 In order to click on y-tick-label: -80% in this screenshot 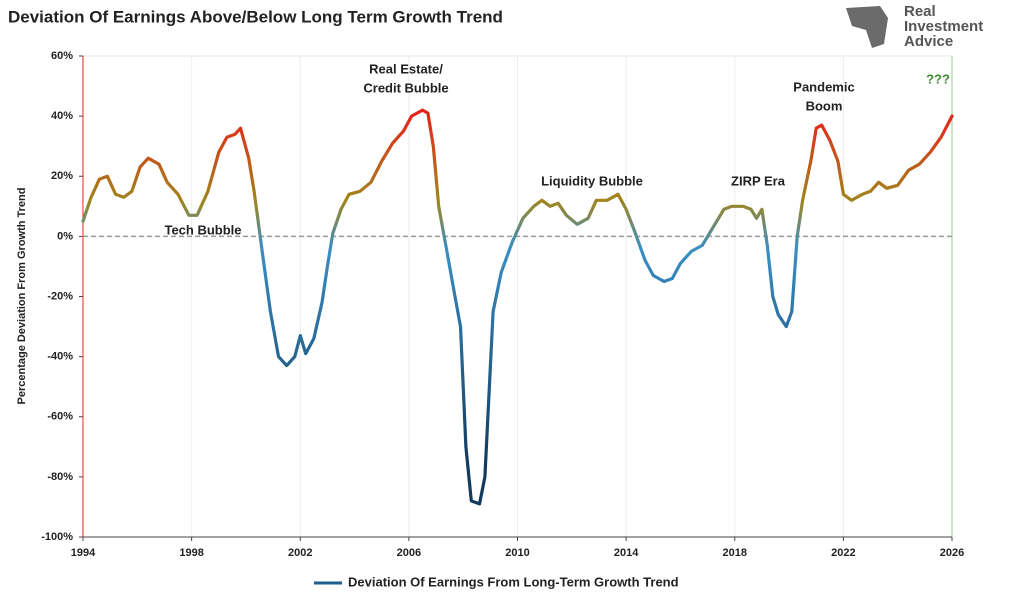, I will do `click(60, 477)`.